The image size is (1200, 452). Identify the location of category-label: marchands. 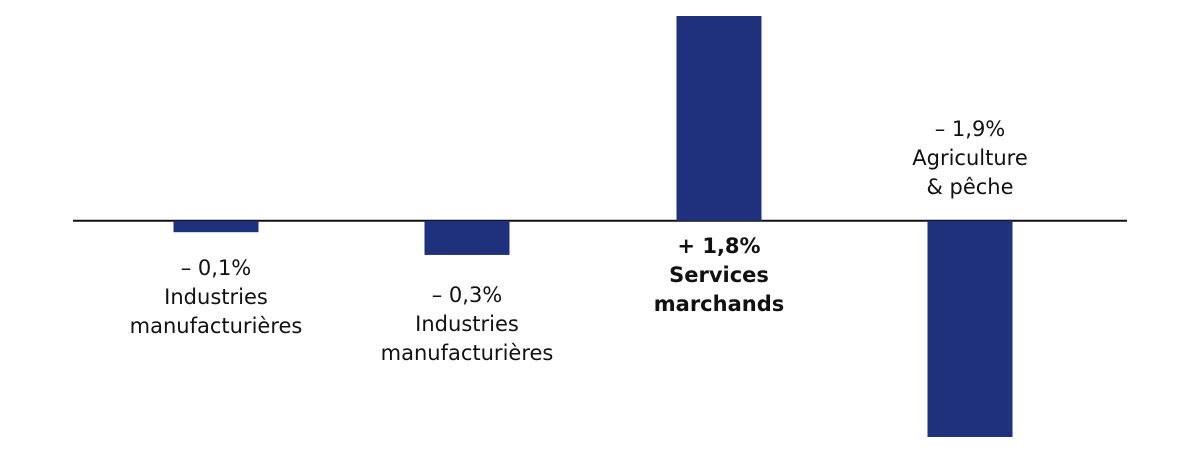
(719, 304).